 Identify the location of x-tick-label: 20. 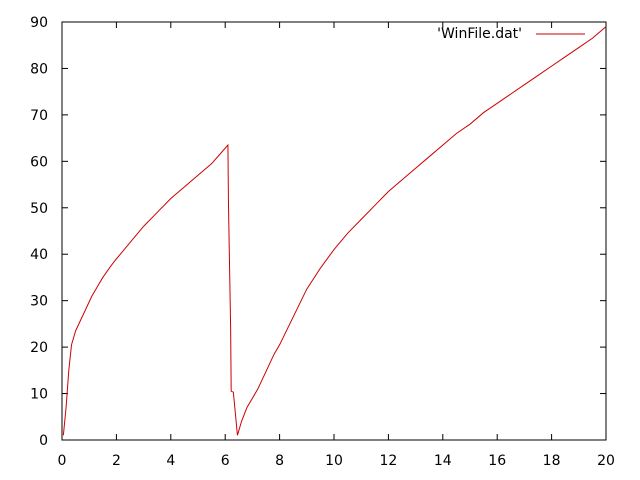
(606, 461).